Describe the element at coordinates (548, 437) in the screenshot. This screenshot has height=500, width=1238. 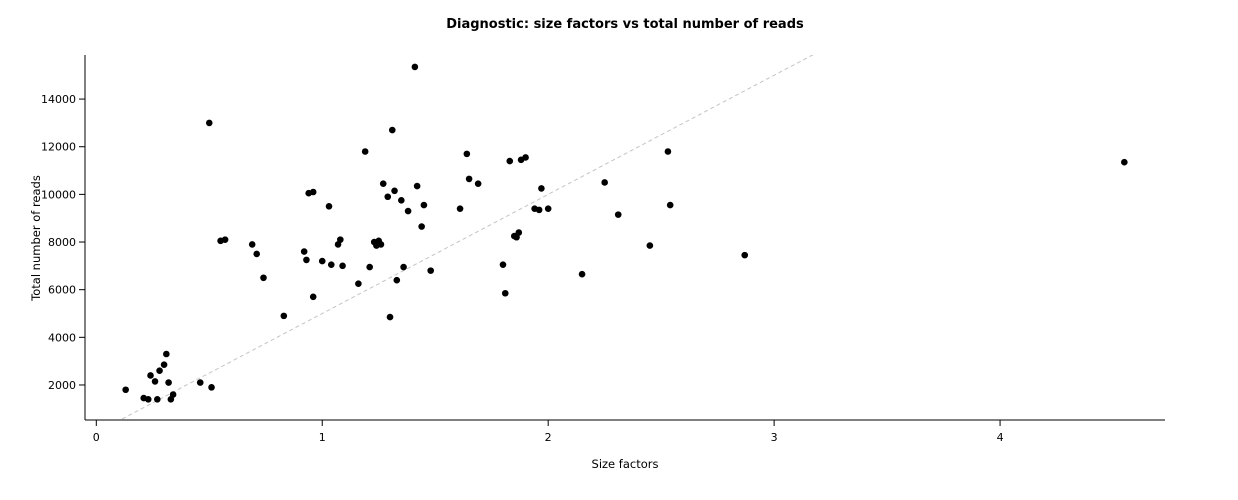
I see `x-tick-label: 2` at that location.